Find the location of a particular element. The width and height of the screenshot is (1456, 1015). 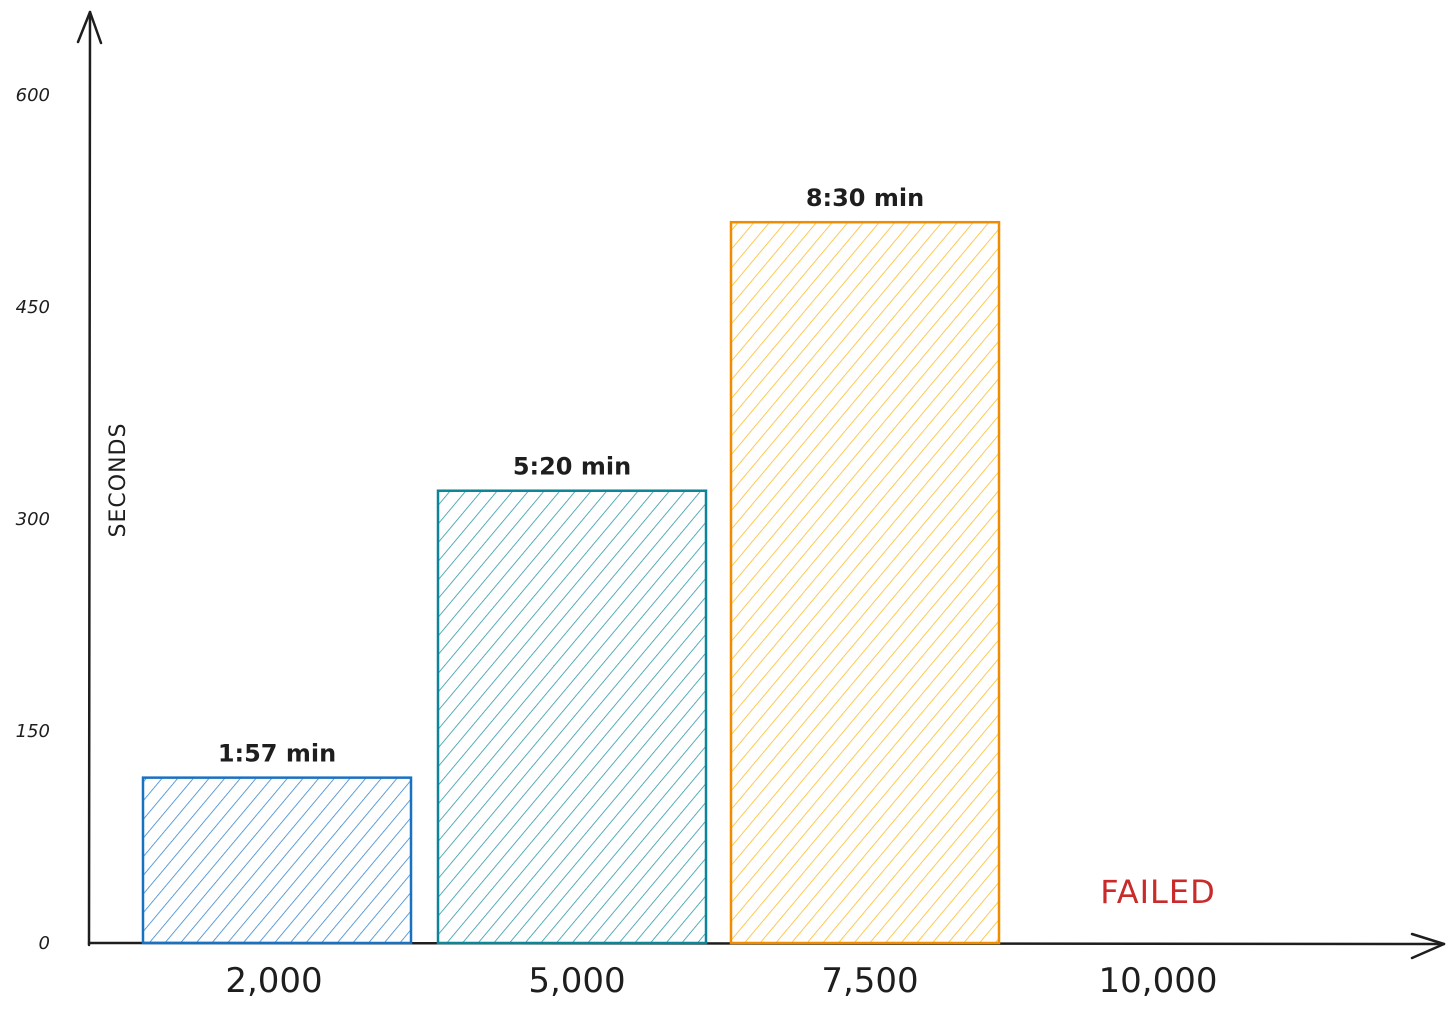

bar-data-label: 1:57 min is located at coordinates (277, 754).